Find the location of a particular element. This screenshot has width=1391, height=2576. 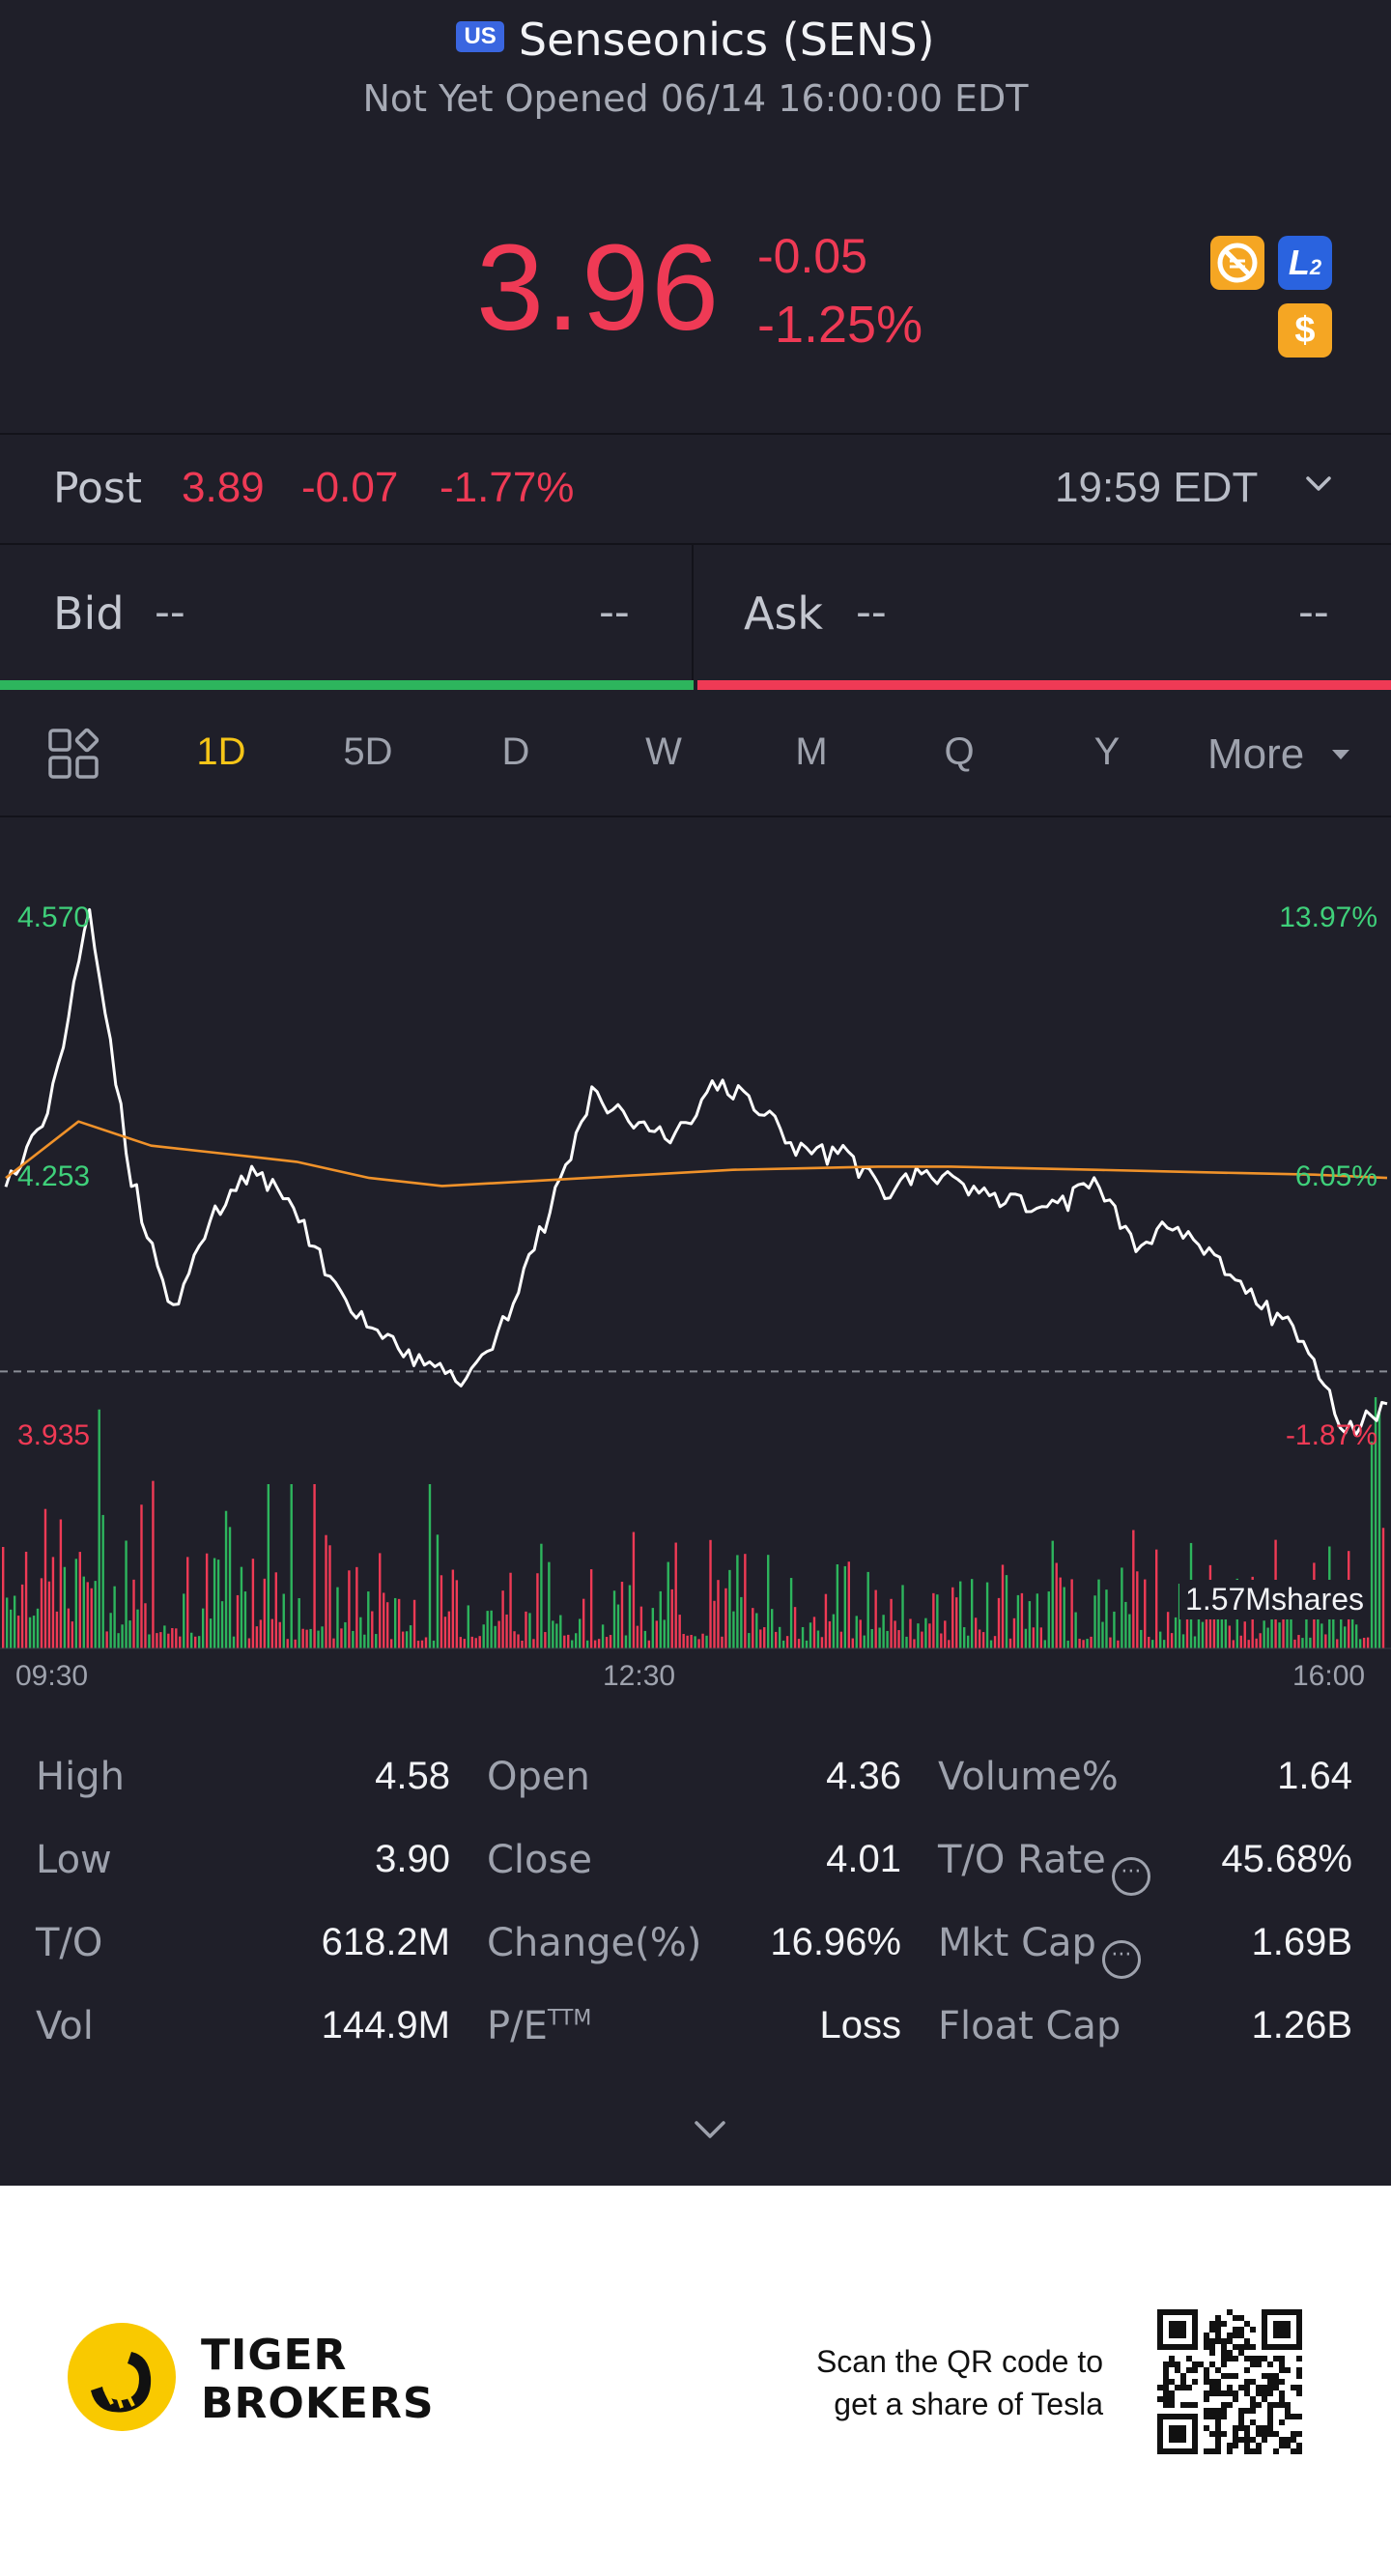

tab-month: M is located at coordinates (811, 752).